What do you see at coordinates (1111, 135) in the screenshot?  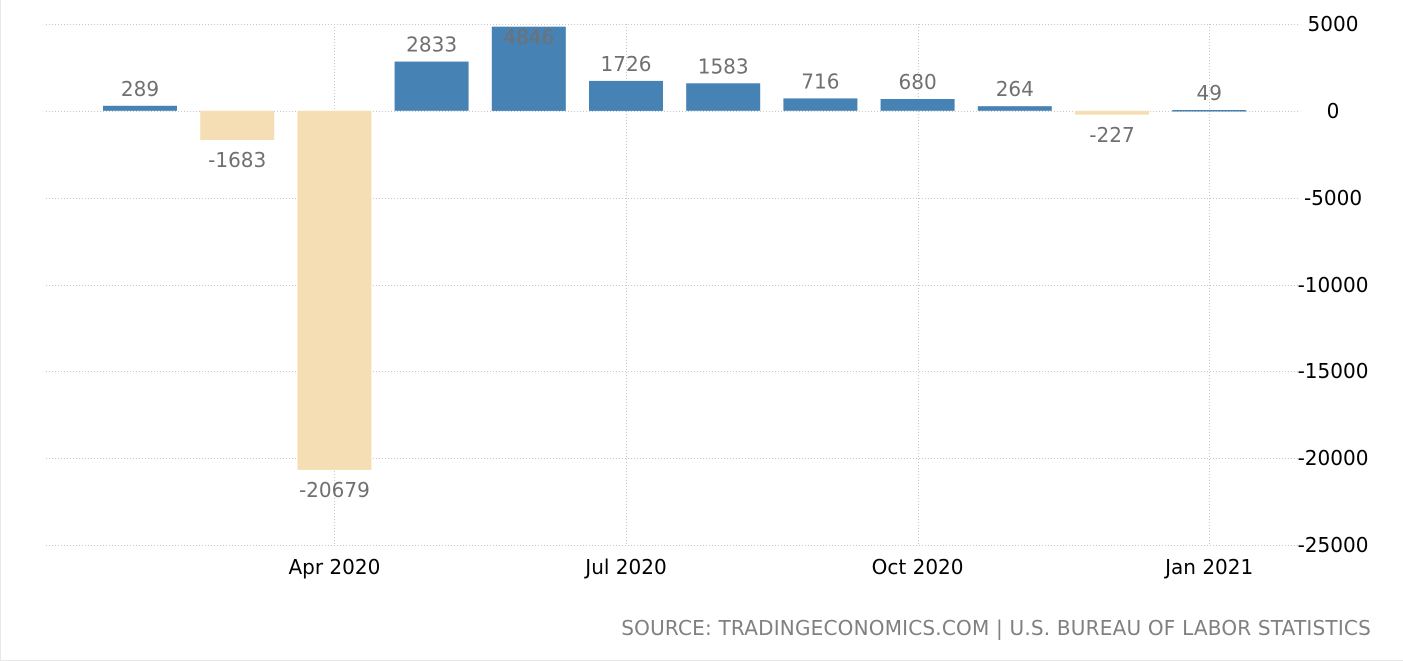 I see `data-label: -227` at bounding box center [1111, 135].